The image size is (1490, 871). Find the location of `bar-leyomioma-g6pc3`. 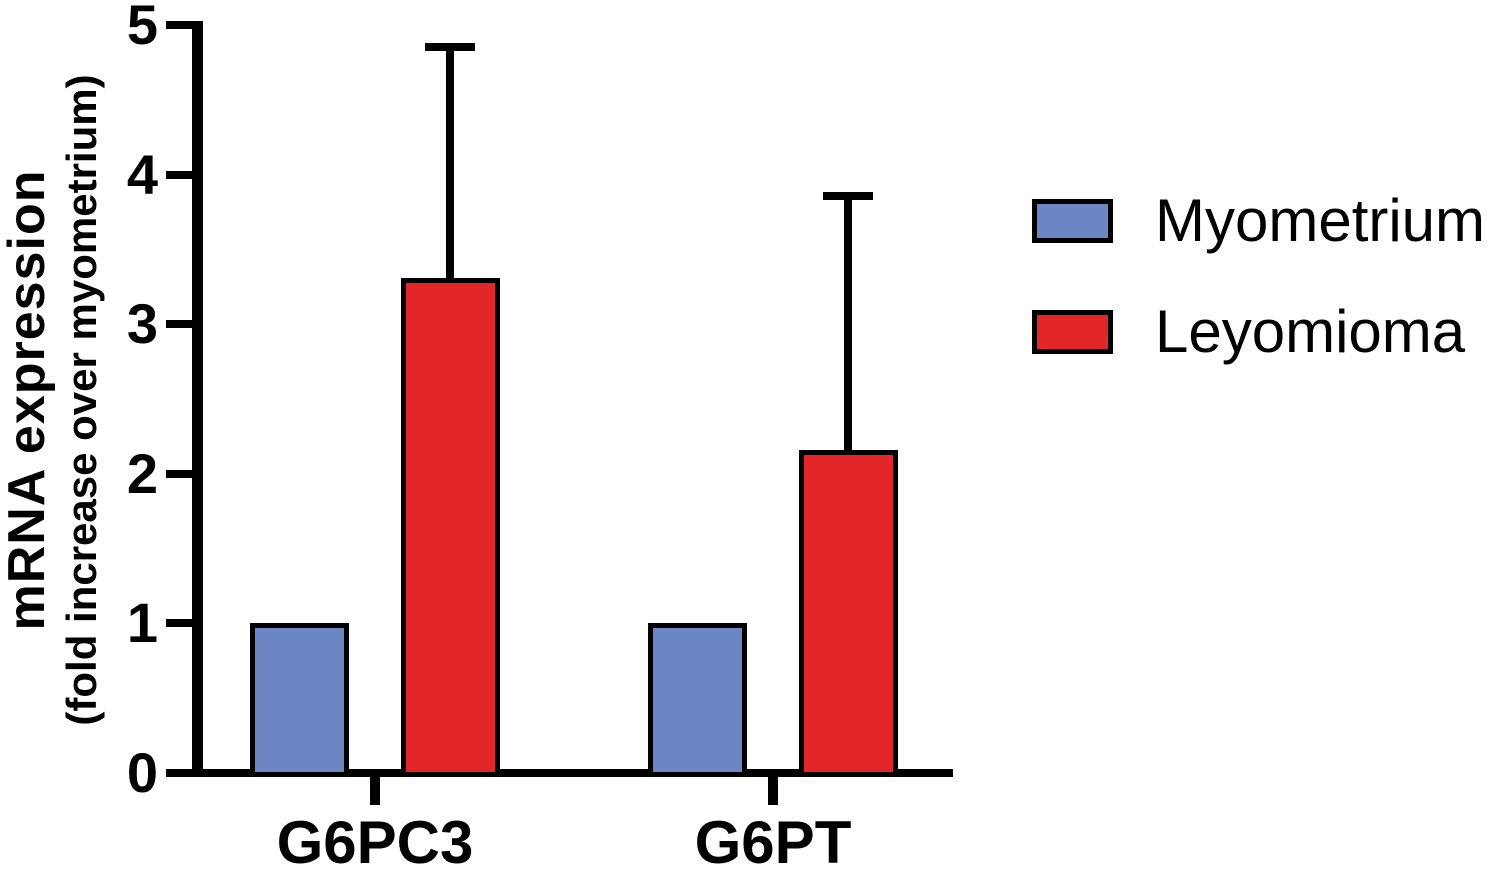

bar-leyomioma-g6pc3 is located at coordinates (450, 527).